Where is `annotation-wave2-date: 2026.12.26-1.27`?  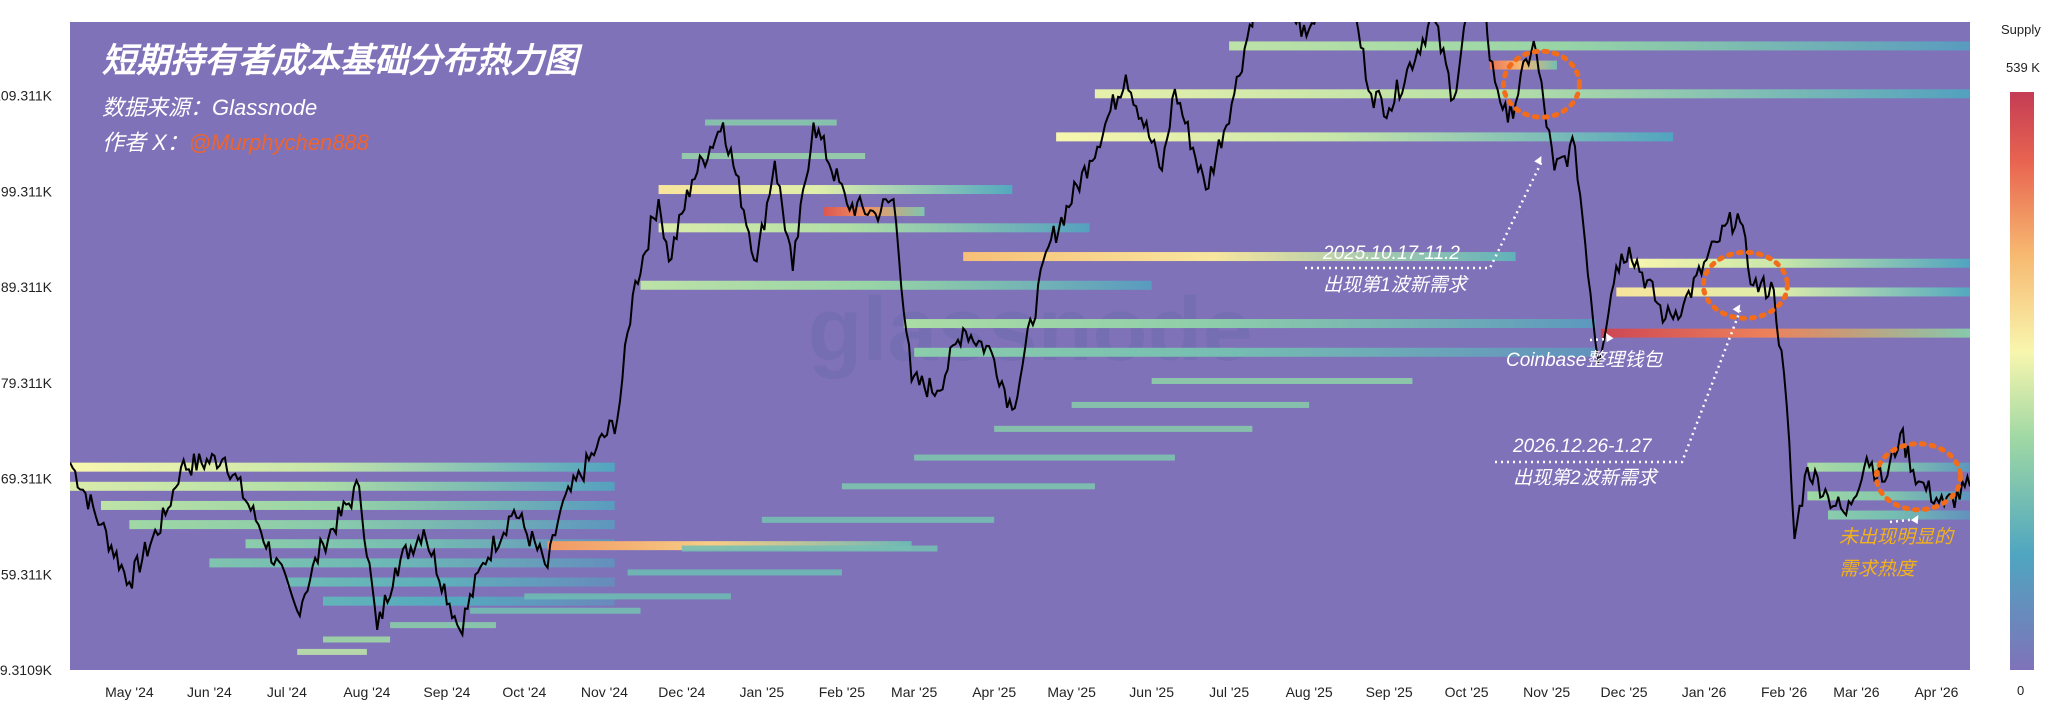 annotation-wave2-date: 2026.12.26-1.27 is located at coordinates (1582, 446).